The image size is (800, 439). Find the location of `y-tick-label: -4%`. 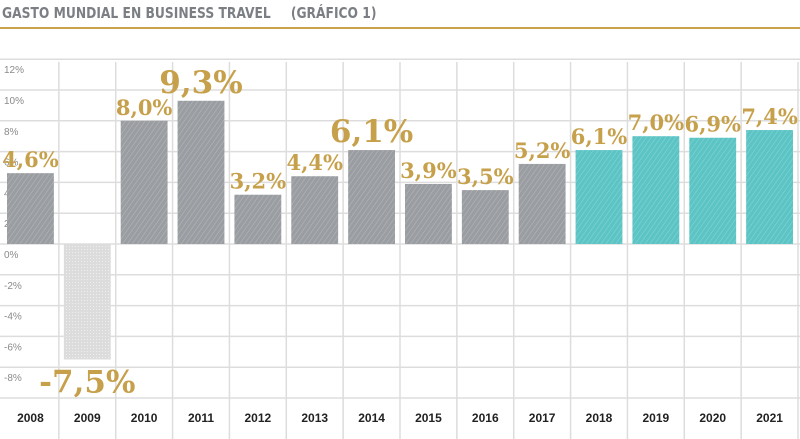

y-tick-label: -4% is located at coordinates (13, 317).